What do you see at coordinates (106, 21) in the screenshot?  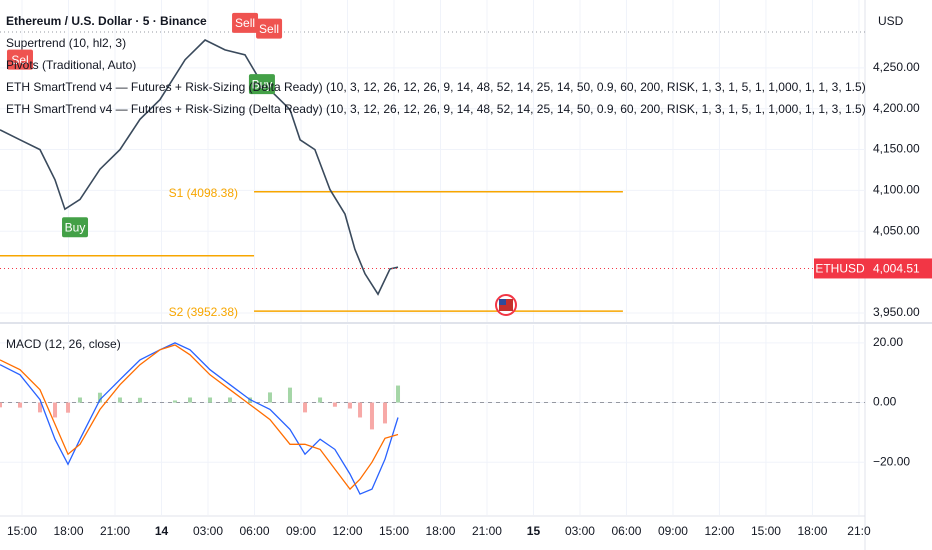 I see `symbol-title: Ethereum / U.S. Dollar · 5 · Binance` at bounding box center [106, 21].